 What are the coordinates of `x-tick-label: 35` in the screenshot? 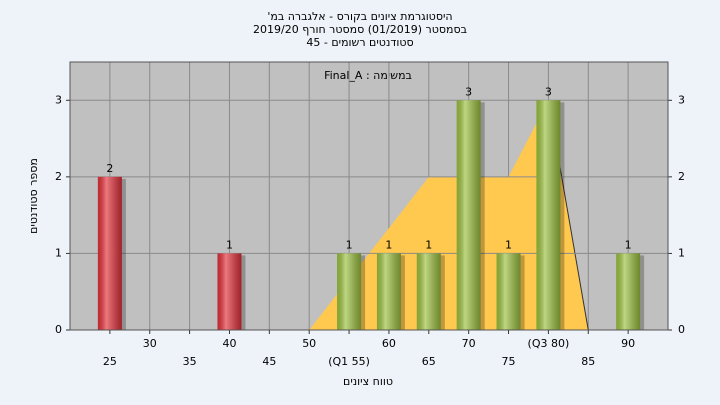 It's located at (190, 361).